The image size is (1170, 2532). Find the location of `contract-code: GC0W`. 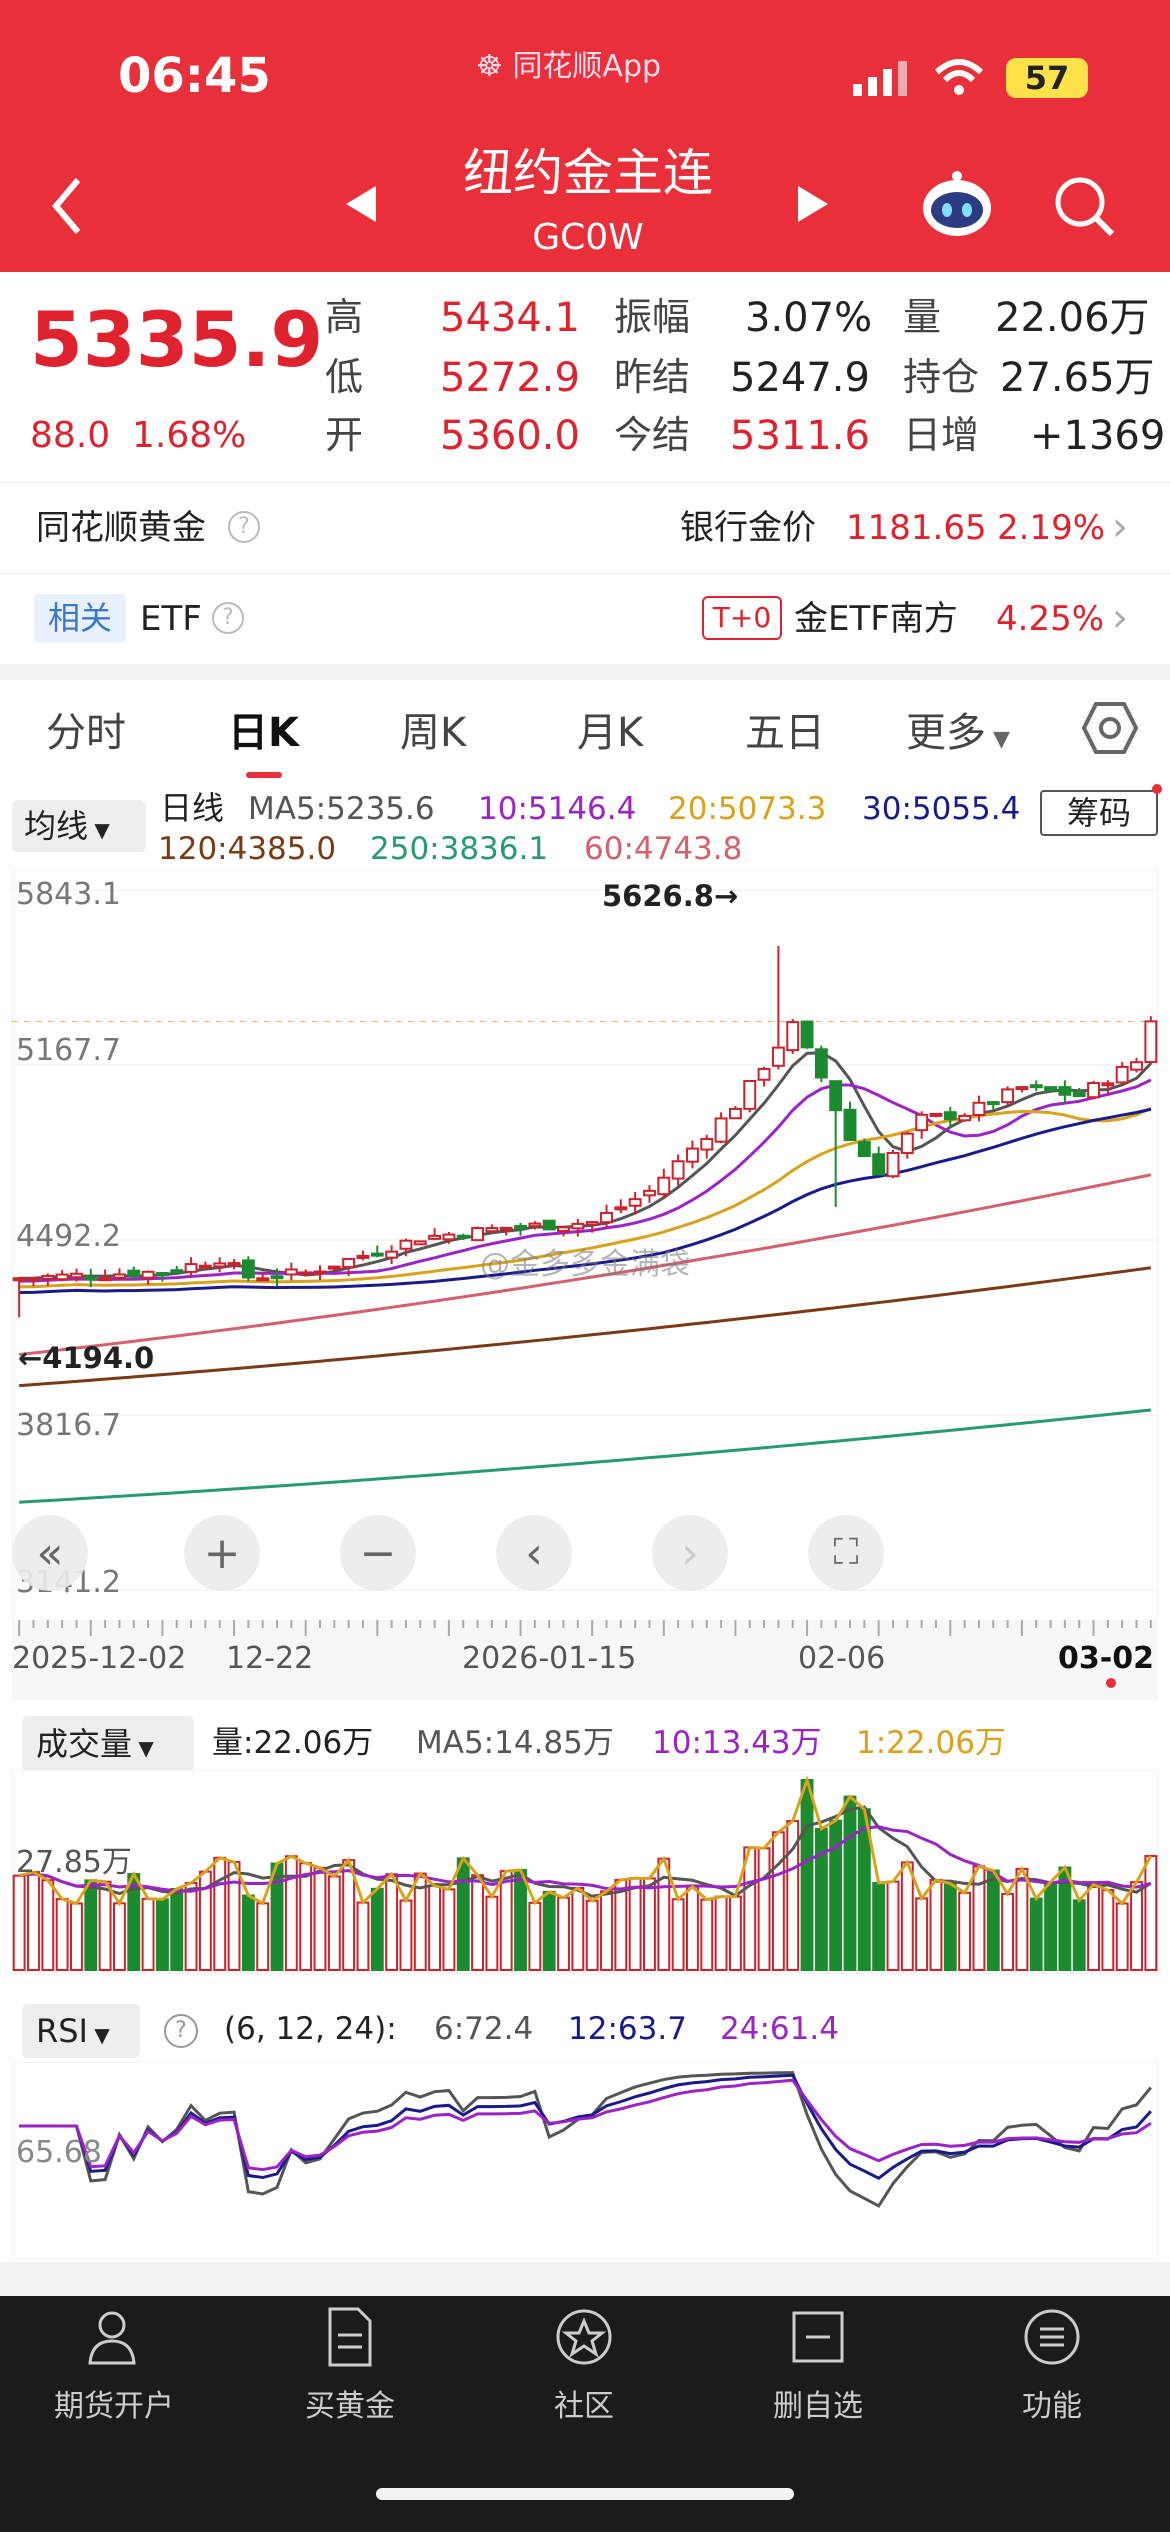

contract-code: GC0W is located at coordinates (588, 237).